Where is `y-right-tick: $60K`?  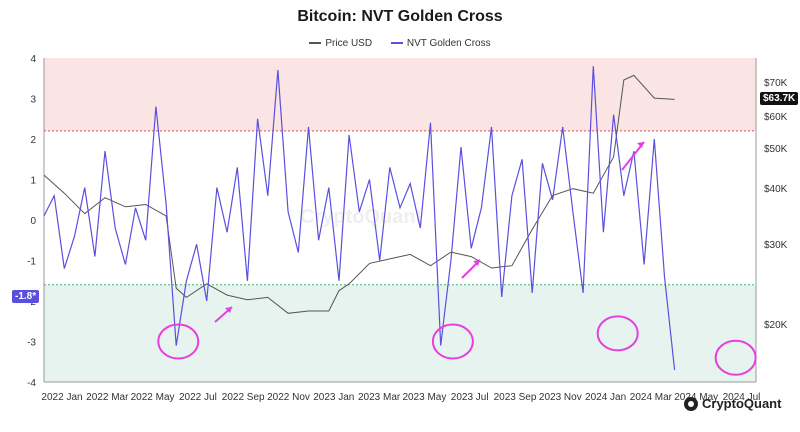 y-right-tick: $60K is located at coordinates (776, 117).